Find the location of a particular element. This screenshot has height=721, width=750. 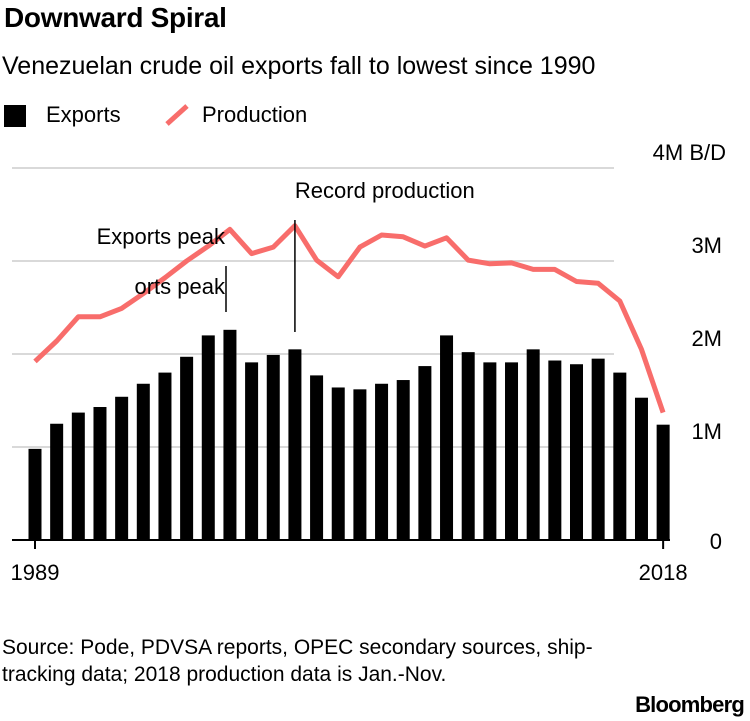

legend-exports-swatch is located at coordinates (15, 116).